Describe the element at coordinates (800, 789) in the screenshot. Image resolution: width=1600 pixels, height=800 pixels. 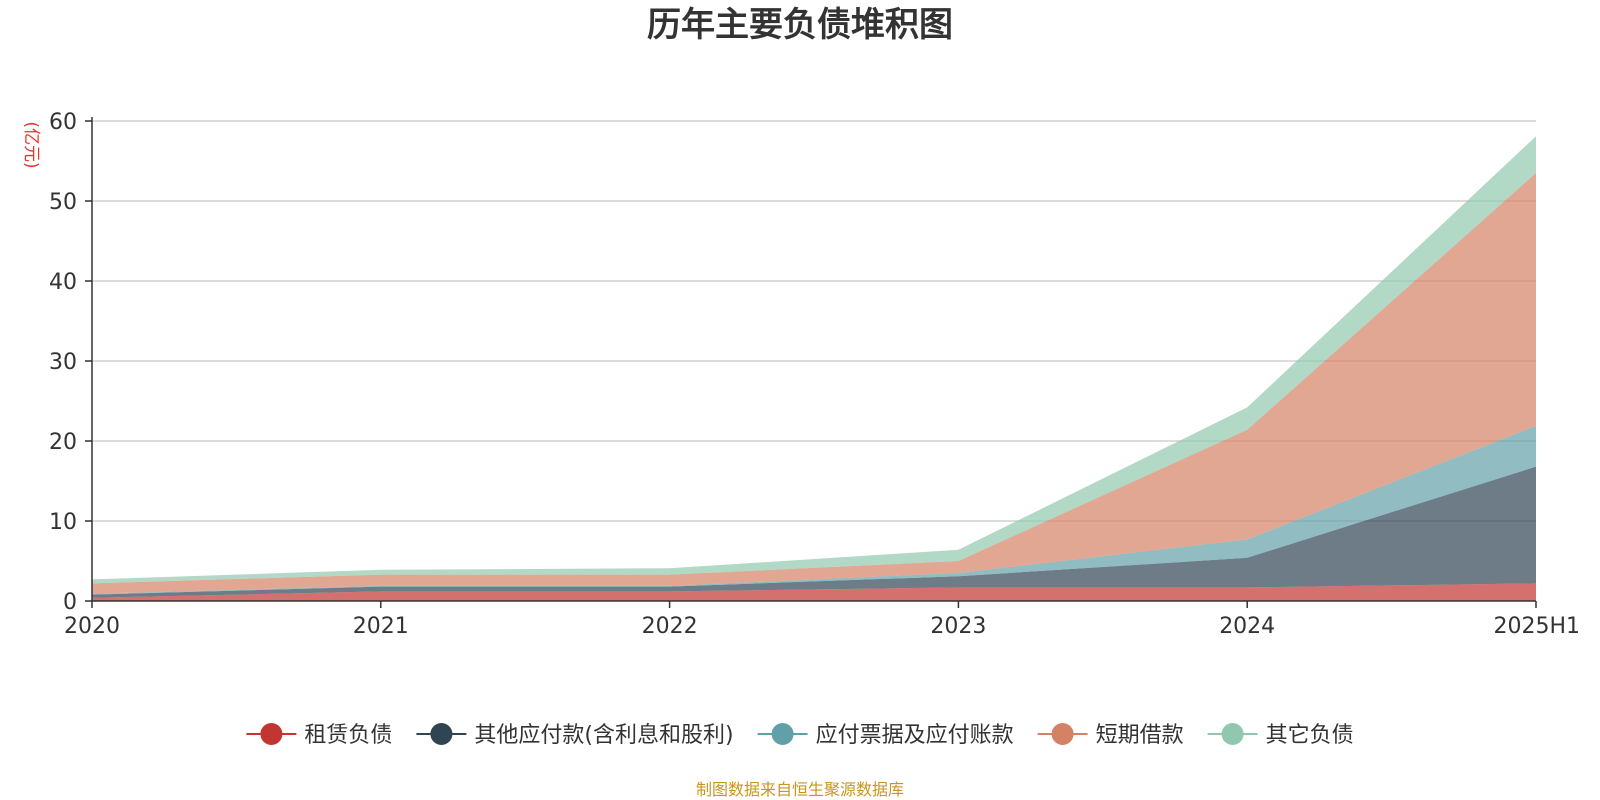
I see `data-source-note: 制图数据来自恒生聚源数据库` at that location.